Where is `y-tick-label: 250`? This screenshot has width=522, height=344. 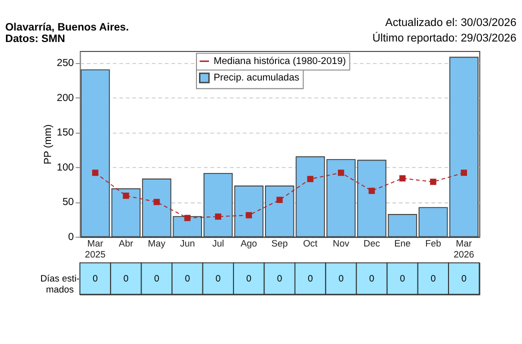 y-tick-label: 250 is located at coordinates (65, 64).